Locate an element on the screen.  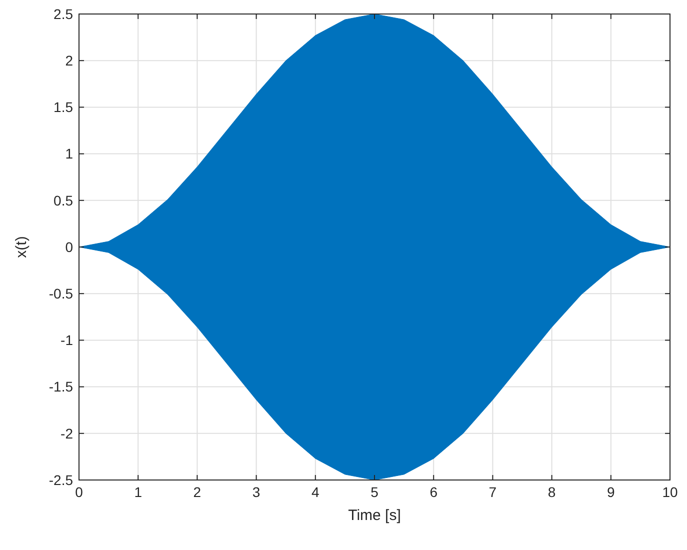
y-tick-label: -2.5 is located at coordinates (61, 480).